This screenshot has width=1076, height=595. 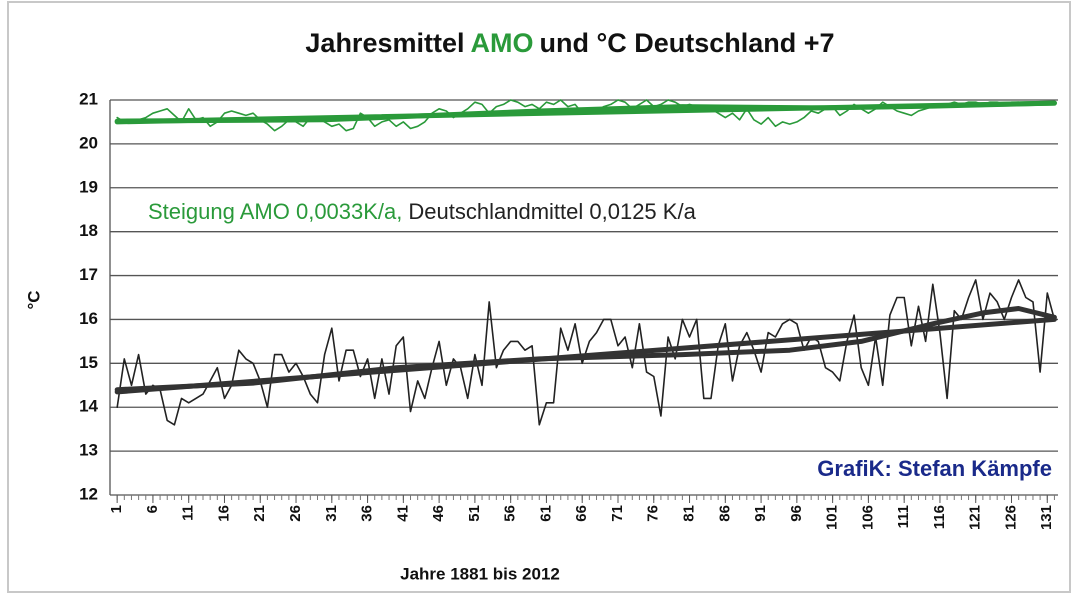 What do you see at coordinates (474, 513) in the screenshot?
I see `x-tick-label: 51` at bounding box center [474, 513].